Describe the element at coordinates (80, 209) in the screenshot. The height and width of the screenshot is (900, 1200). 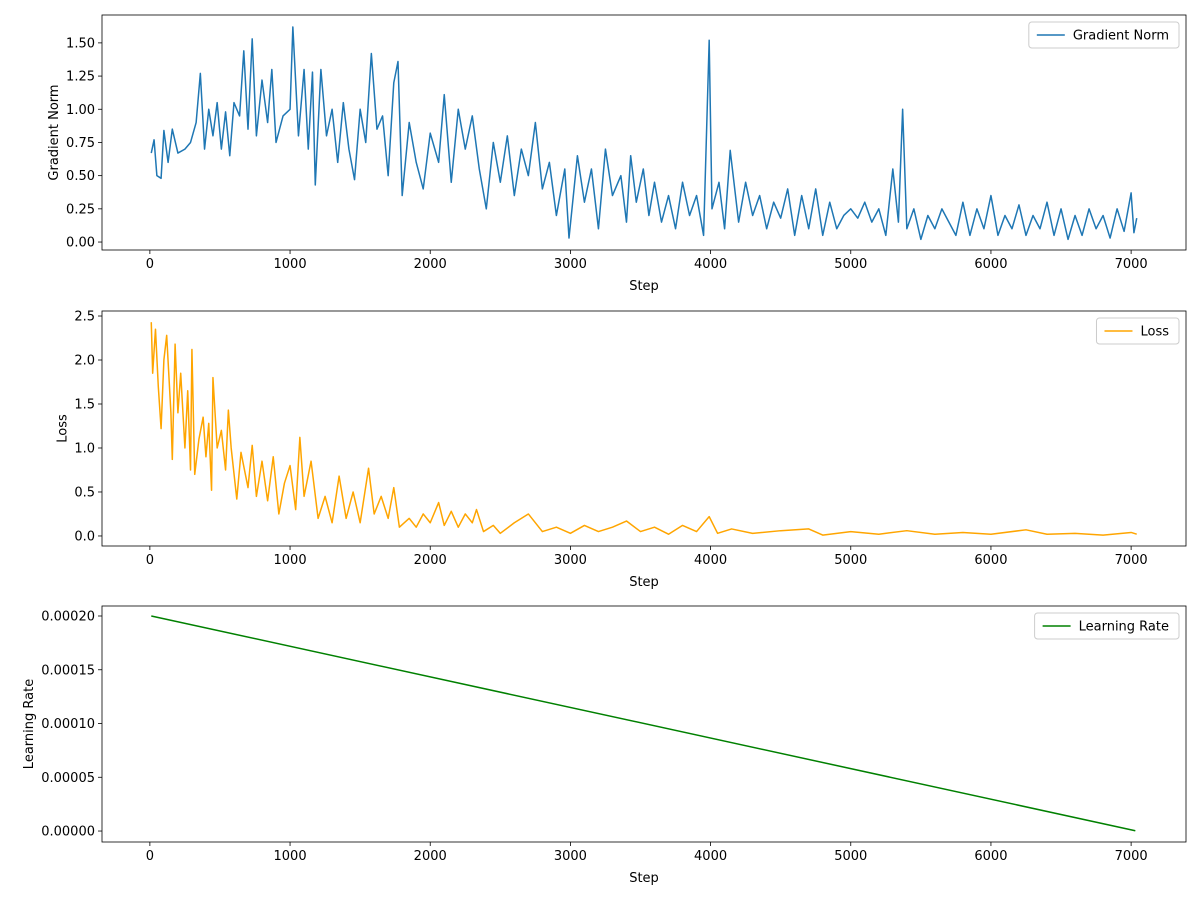
I see `y-tick-label: 0.25` at that location.